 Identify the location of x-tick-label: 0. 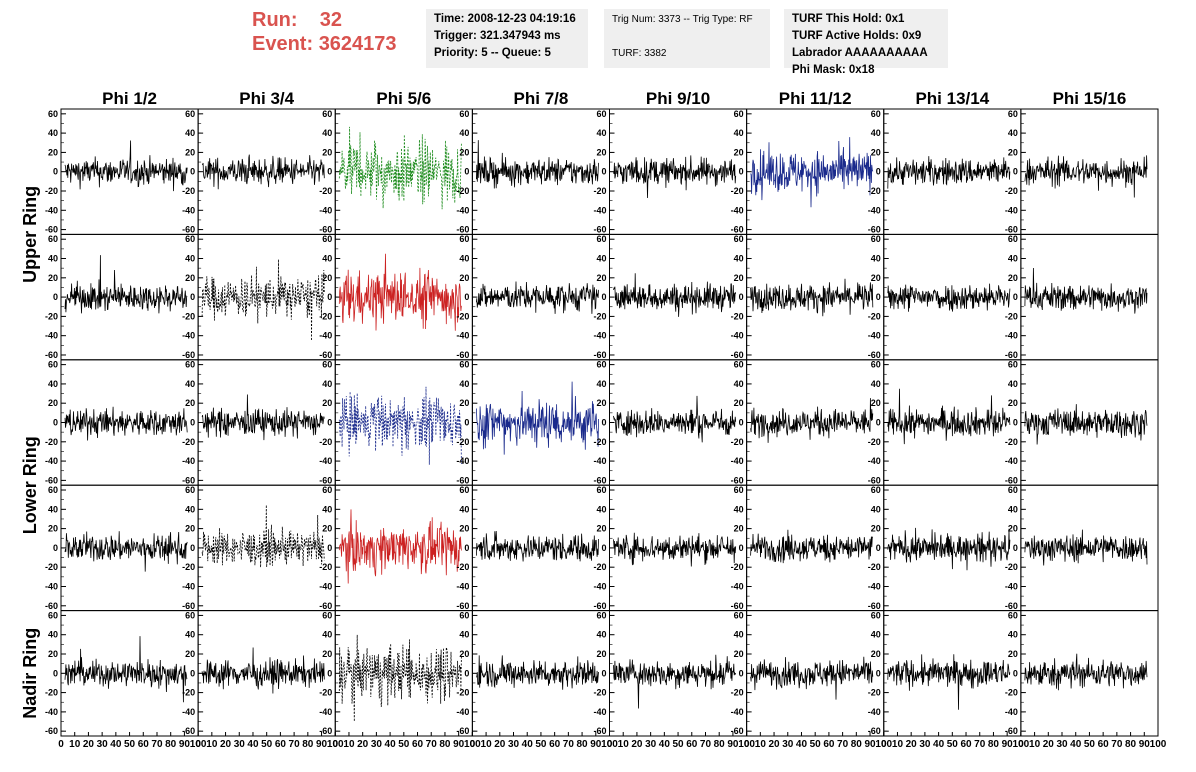
(61, 744).